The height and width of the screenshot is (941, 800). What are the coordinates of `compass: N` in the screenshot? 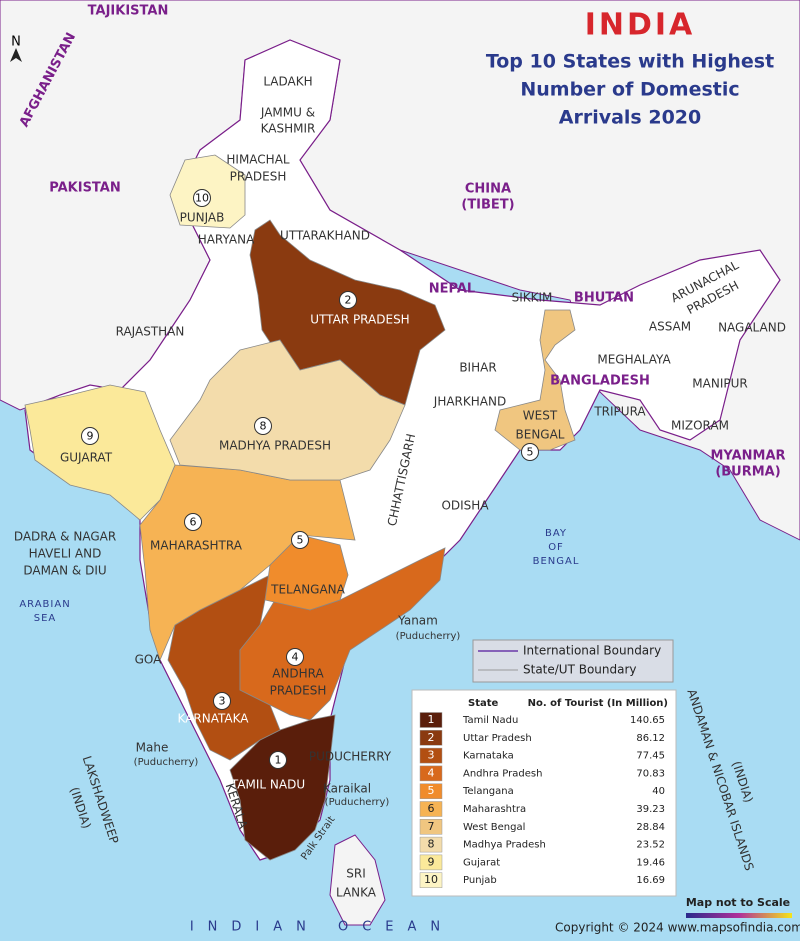 It's located at (16, 42).